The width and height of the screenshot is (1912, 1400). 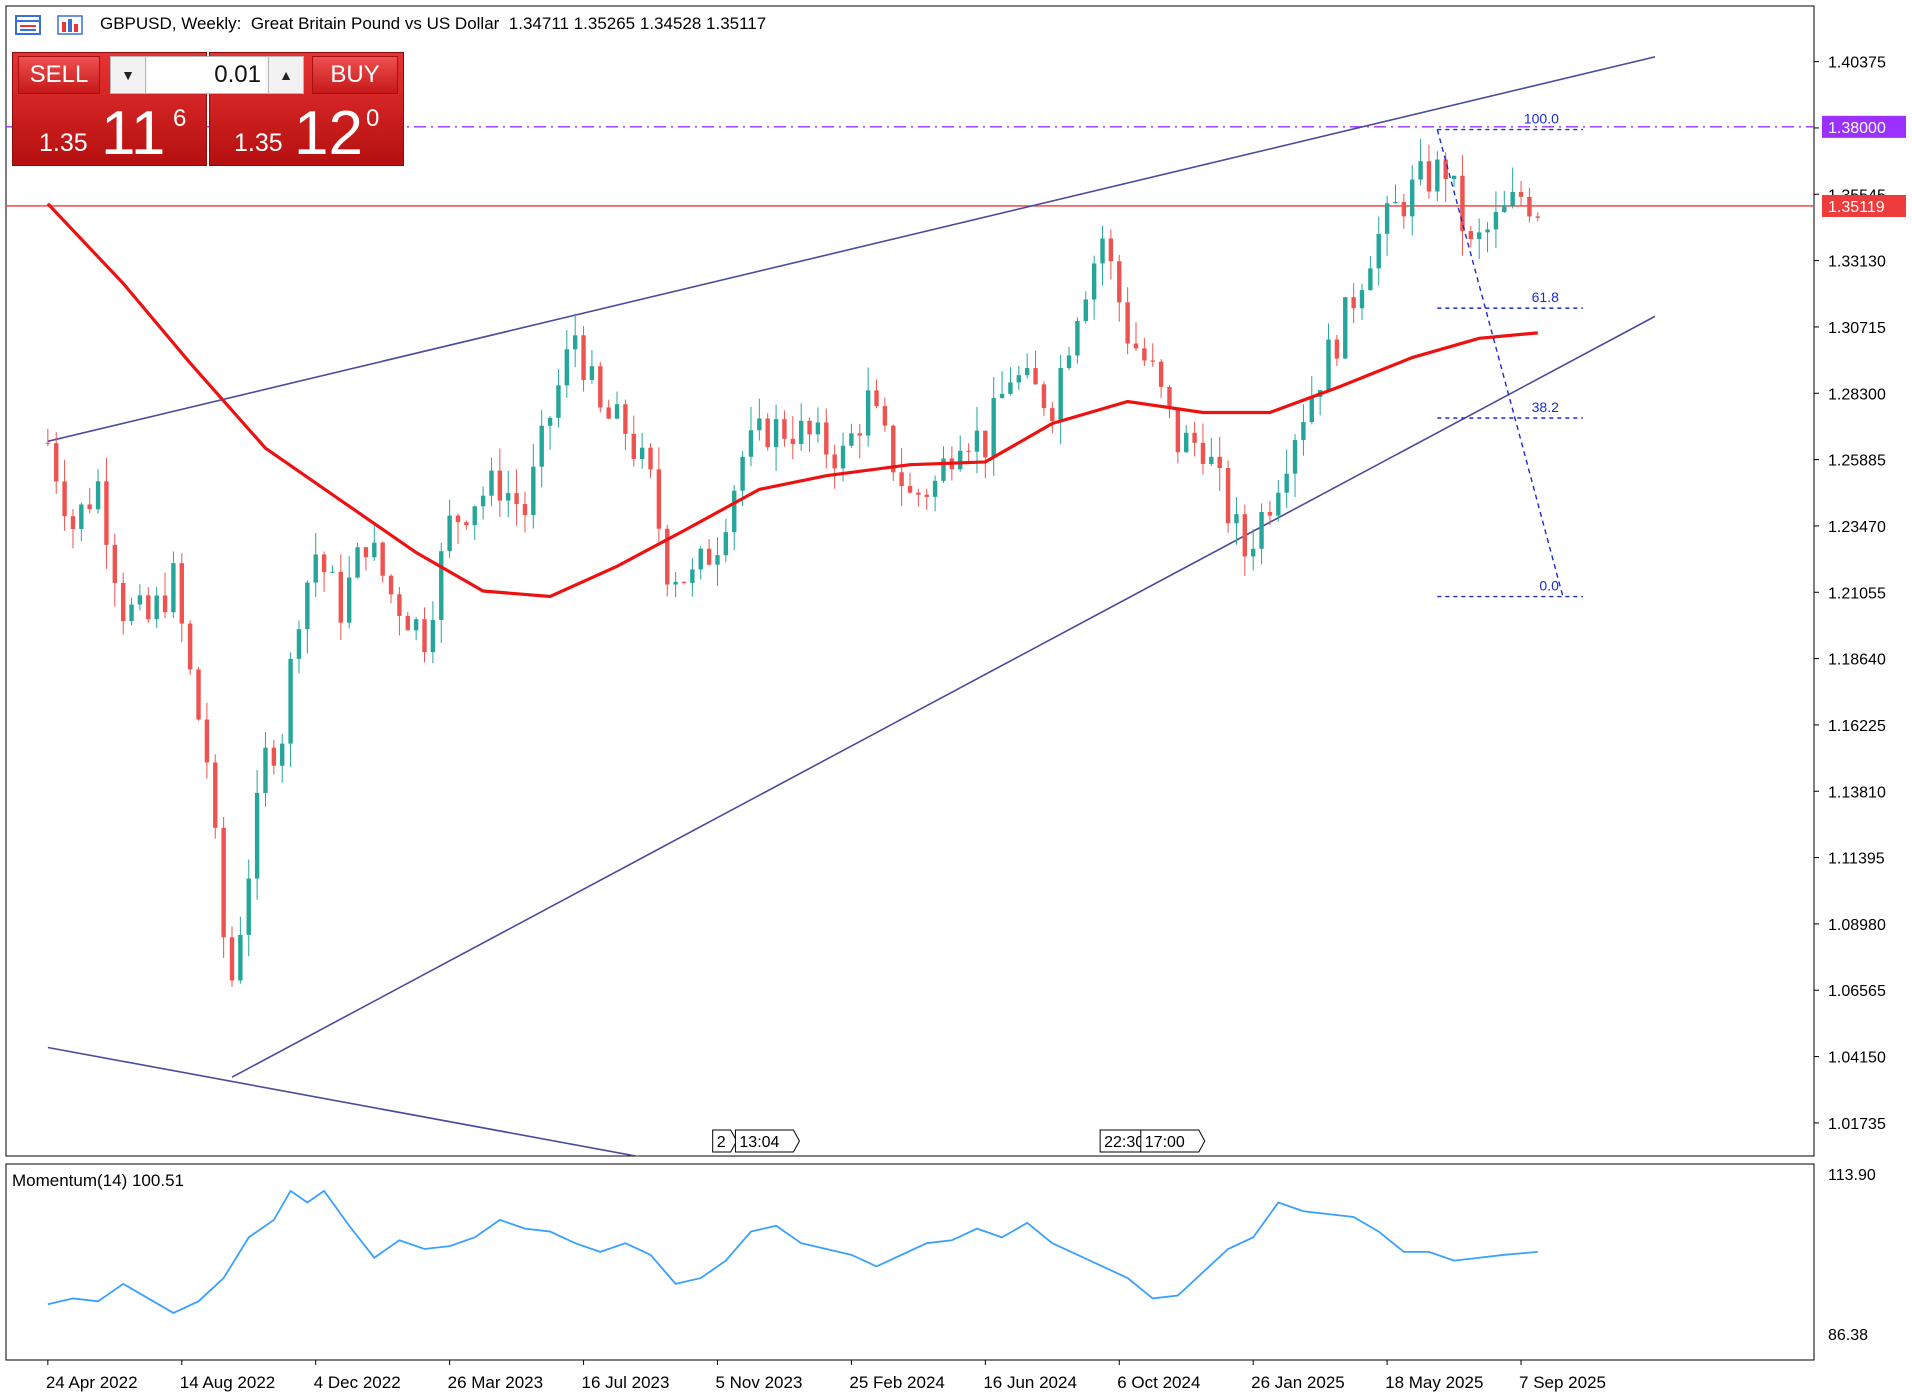 I want to click on sell-label: SELL, so click(x=59, y=75).